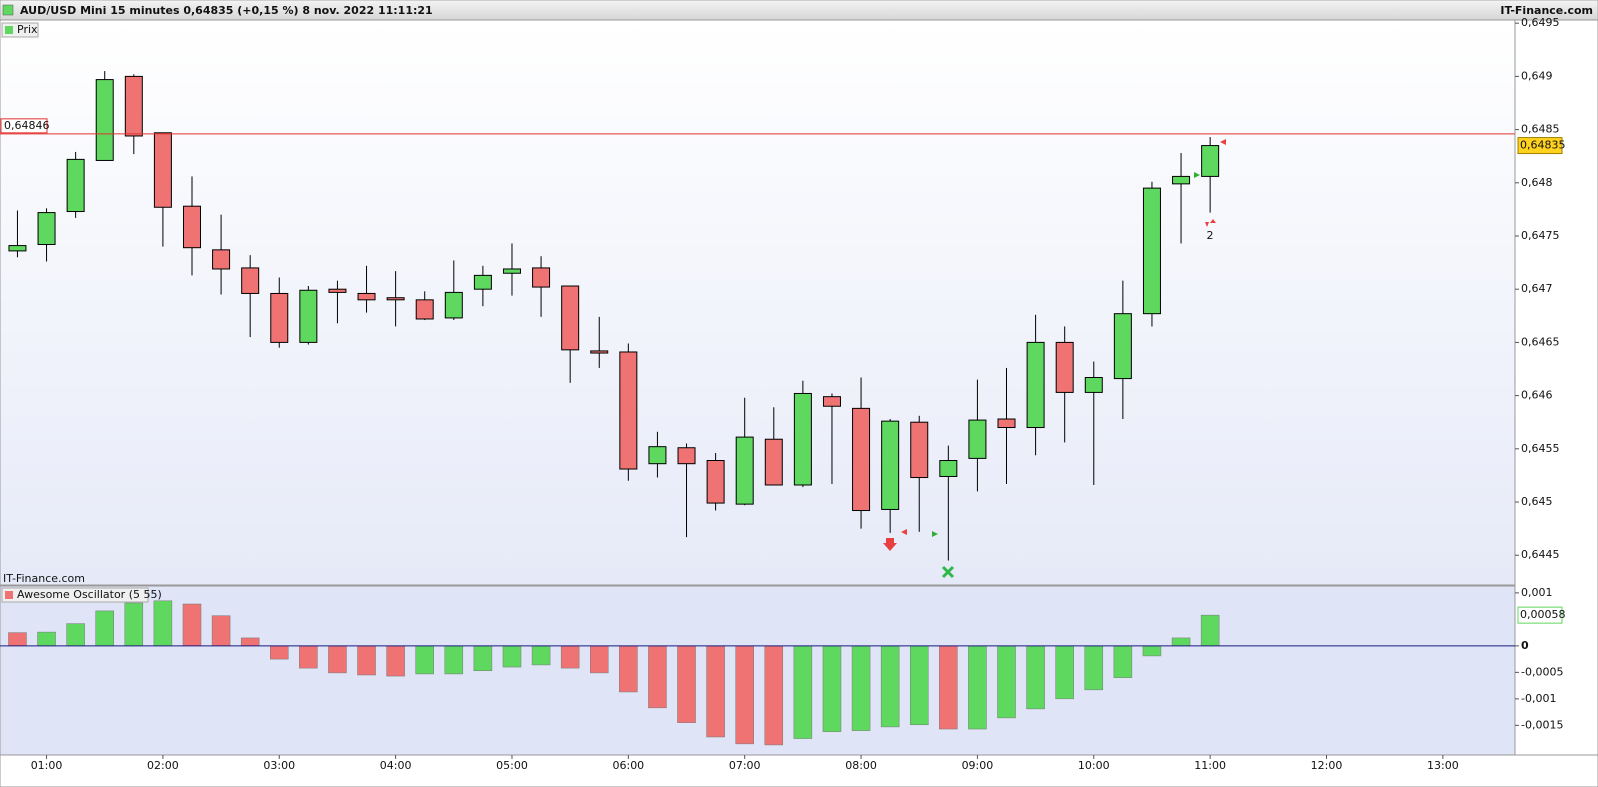 This screenshot has height=787, width=1598. Describe the element at coordinates (1537, 75) in the screenshot. I see `y-tick-label: 0,649` at that location.